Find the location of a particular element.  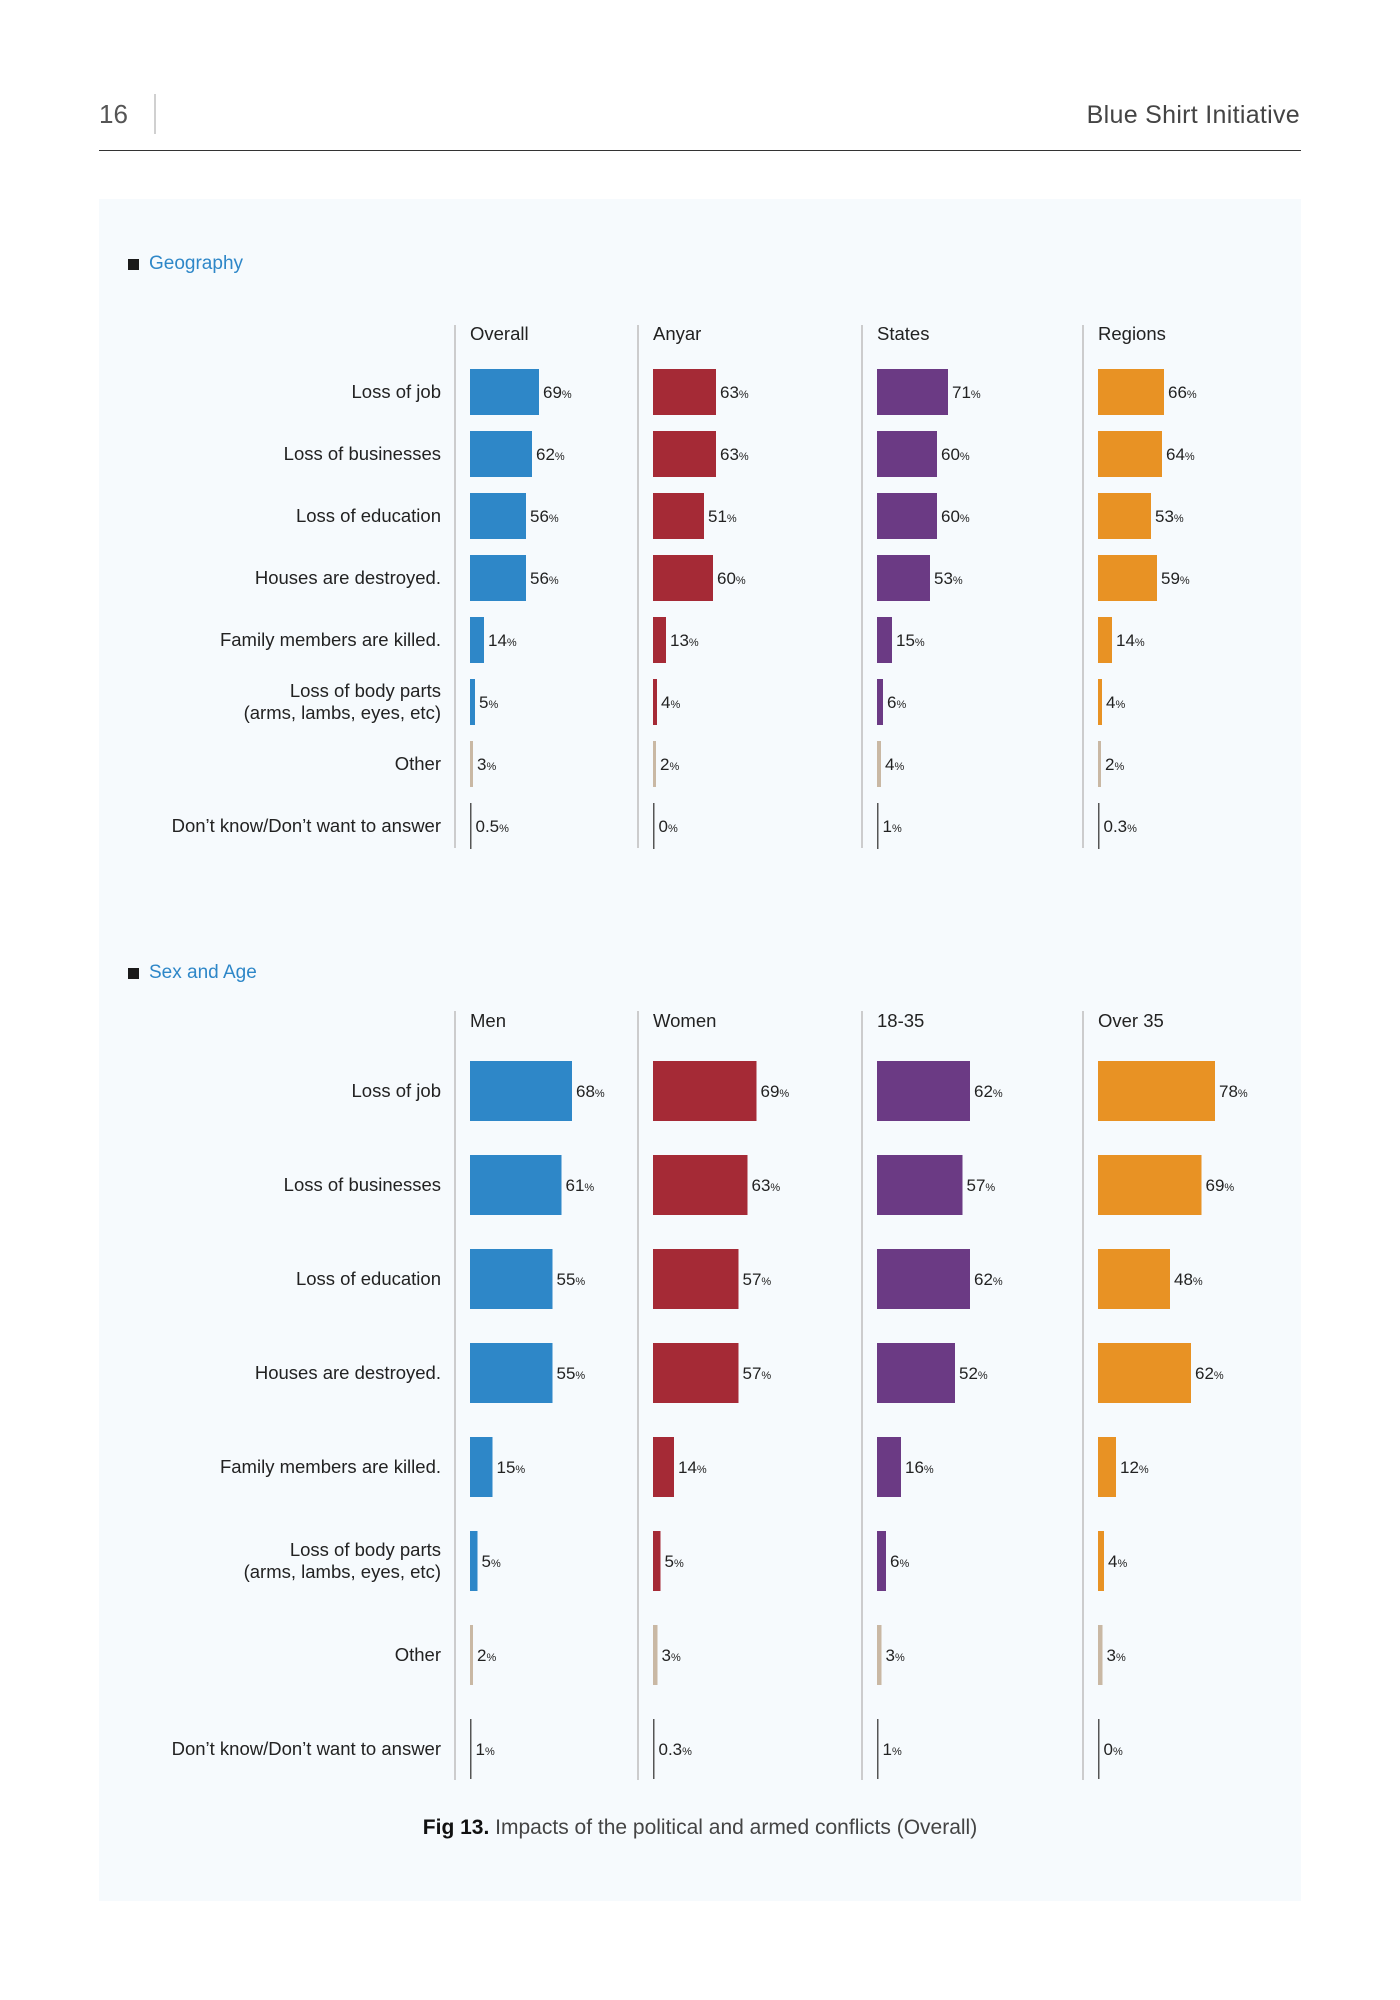

data-label: 78% is located at coordinates (1233, 1091).